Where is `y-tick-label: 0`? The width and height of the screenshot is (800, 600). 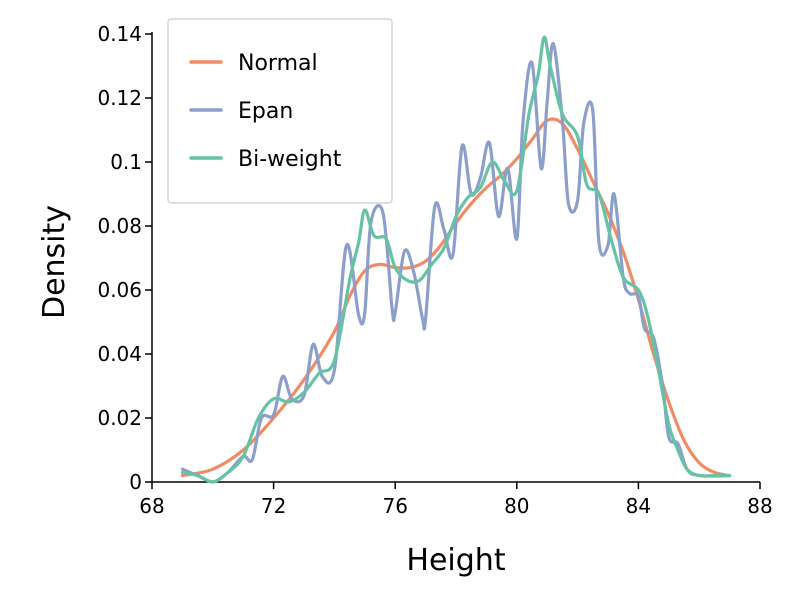 y-tick-label: 0 is located at coordinates (135, 482).